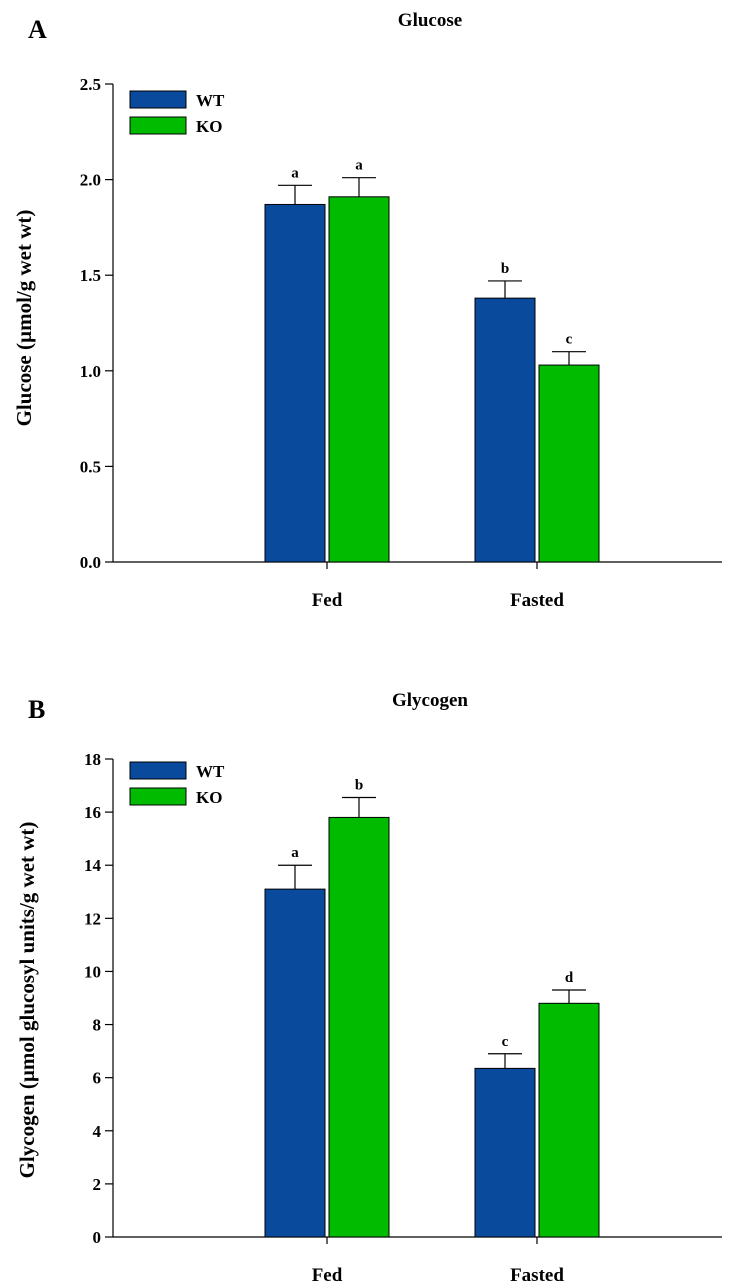 This screenshot has width=737, height=1285. Describe the element at coordinates (92, 971) in the screenshot. I see `y-tick-label: 10` at that location.